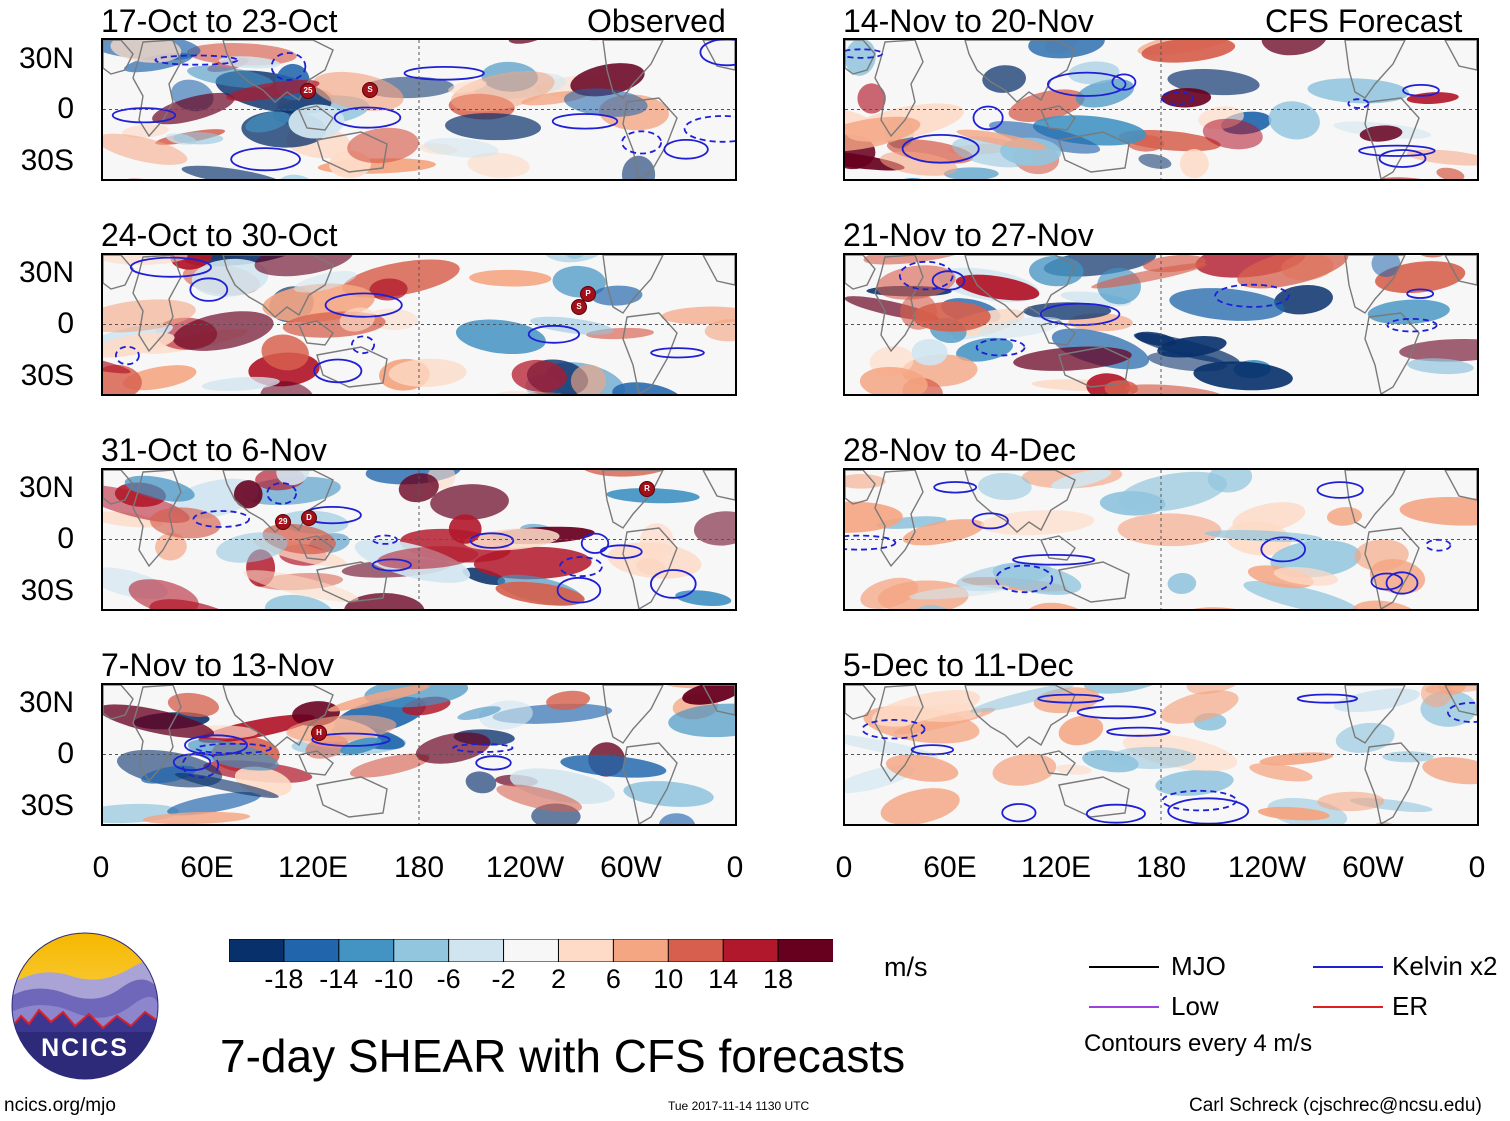  What do you see at coordinates (647, 489) in the screenshot?
I see `storm-marker: R` at bounding box center [647, 489].